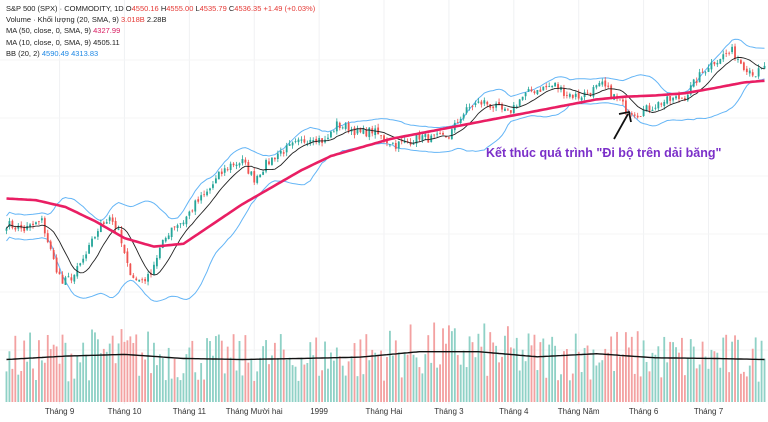 The image size is (768, 422). I want to click on x-tick-label: Tháng 7, so click(708, 411).